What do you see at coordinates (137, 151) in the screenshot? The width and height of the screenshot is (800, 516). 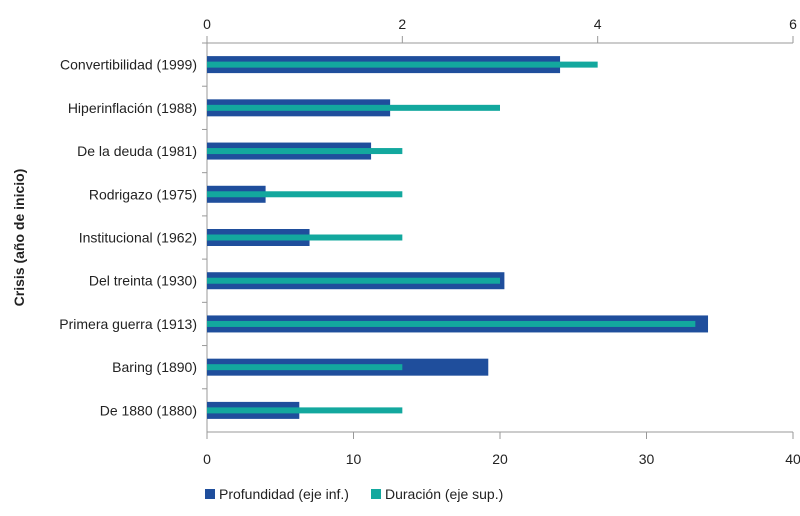 I see `category-label: De la deuda (1981)` at bounding box center [137, 151].